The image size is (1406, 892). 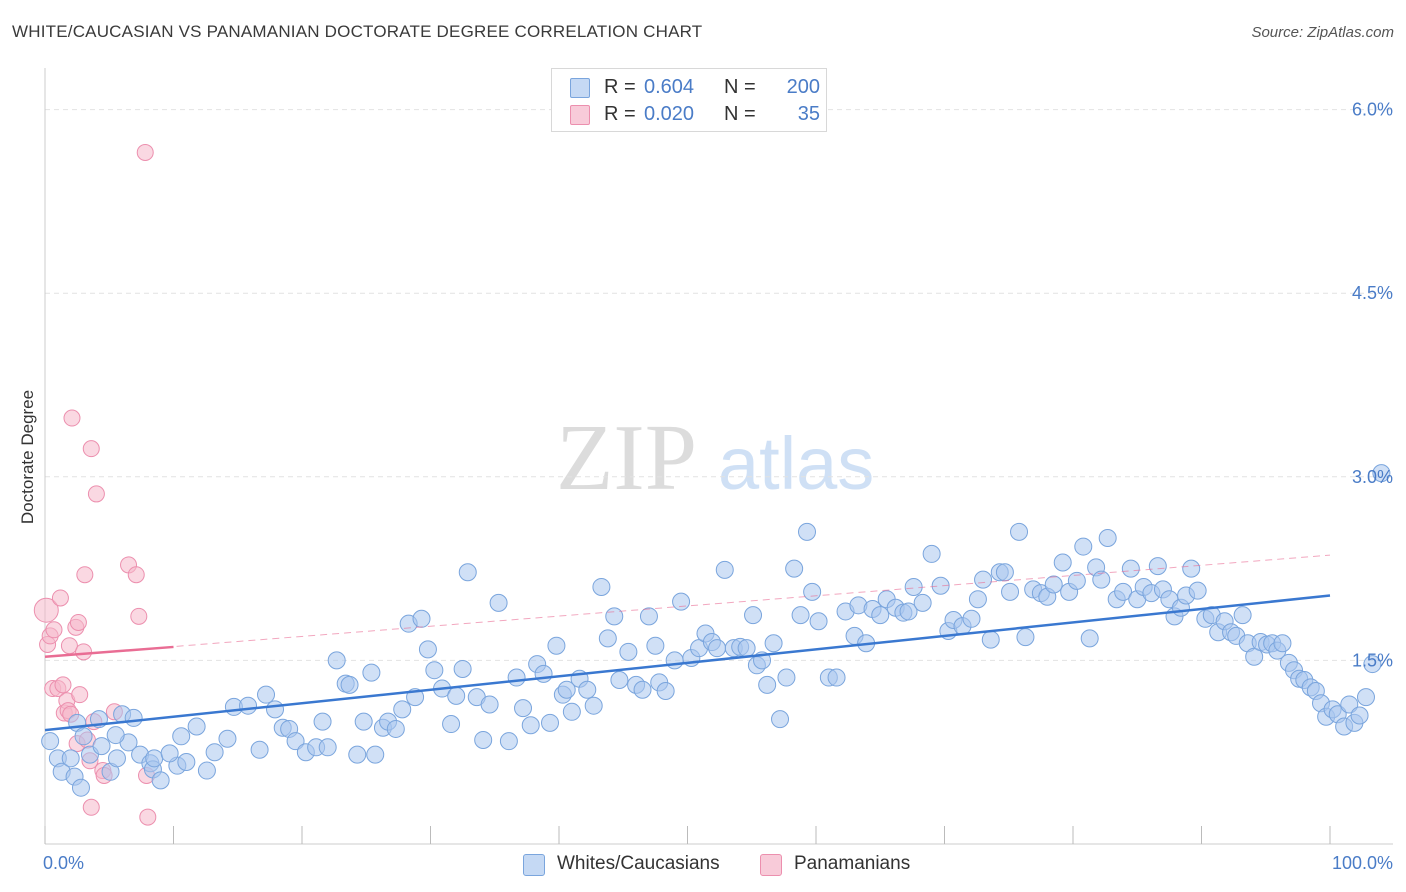 I want to click on y-tick-label: 1.5%, so click(x=1372, y=660).